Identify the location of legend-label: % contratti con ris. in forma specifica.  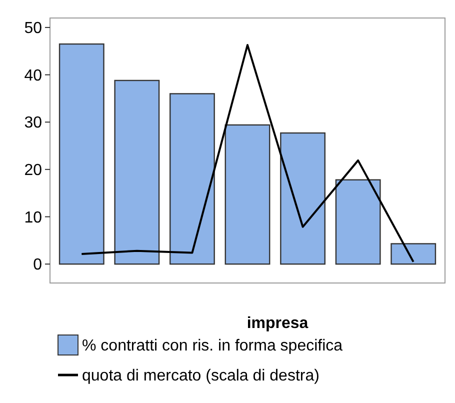
(212, 346).